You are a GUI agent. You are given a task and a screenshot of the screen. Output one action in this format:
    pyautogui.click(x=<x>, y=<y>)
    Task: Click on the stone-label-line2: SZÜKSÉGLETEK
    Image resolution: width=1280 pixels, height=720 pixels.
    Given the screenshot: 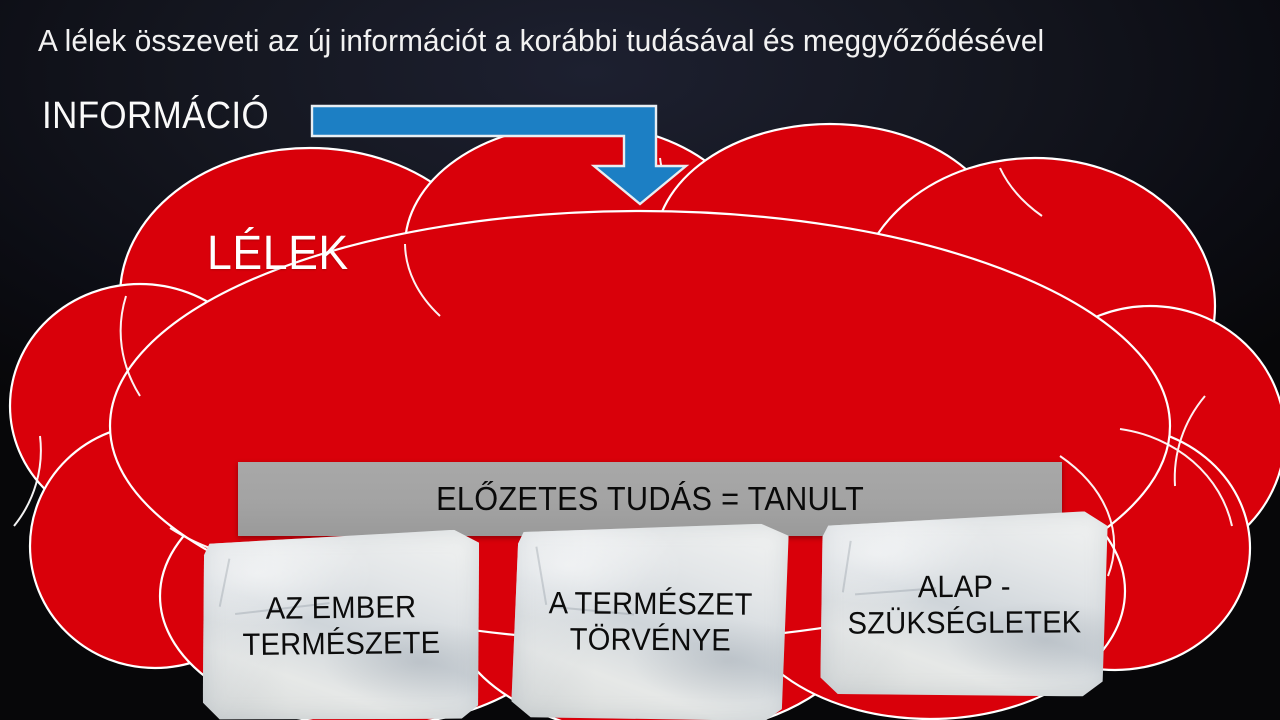 What is the action you would take?
    pyautogui.click(x=964, y=622)
    